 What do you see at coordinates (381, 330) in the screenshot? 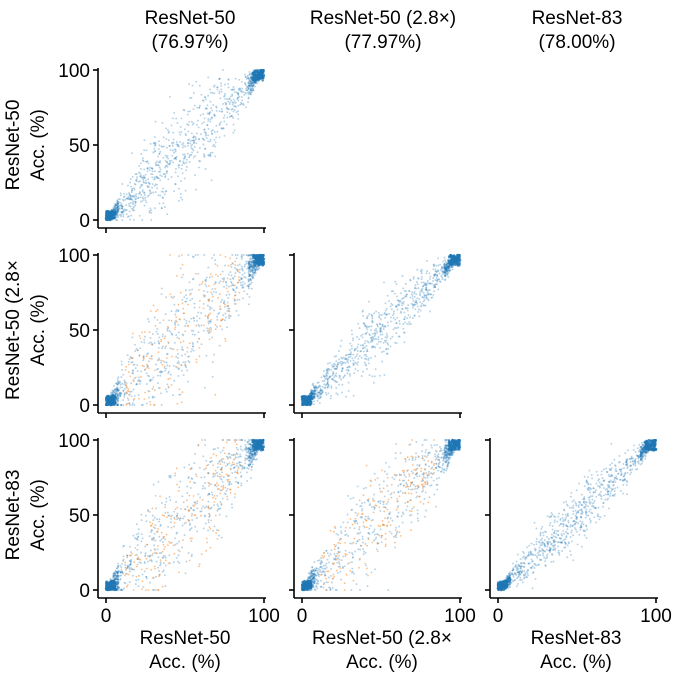
I see `scatter-points` at bounding box center [381, 330].